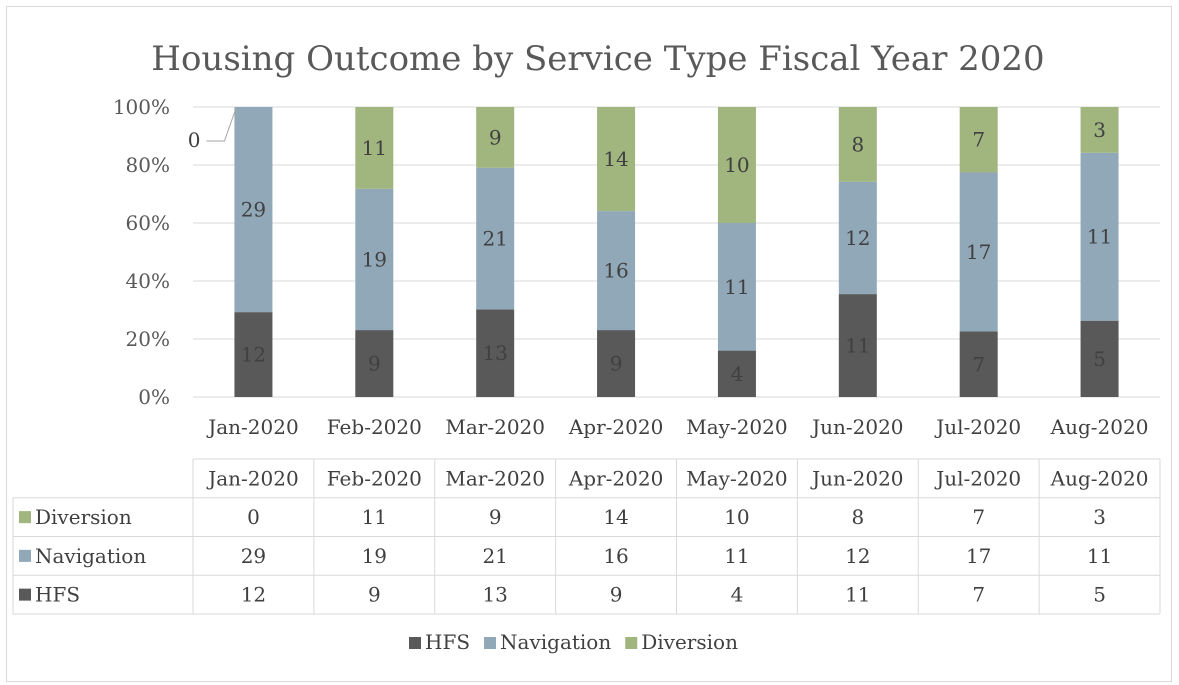  What do you see at coordinates (252, 427) in the screenshot?
I see `x-tick-label: Jan-2020` at bounding box center [252, 427].